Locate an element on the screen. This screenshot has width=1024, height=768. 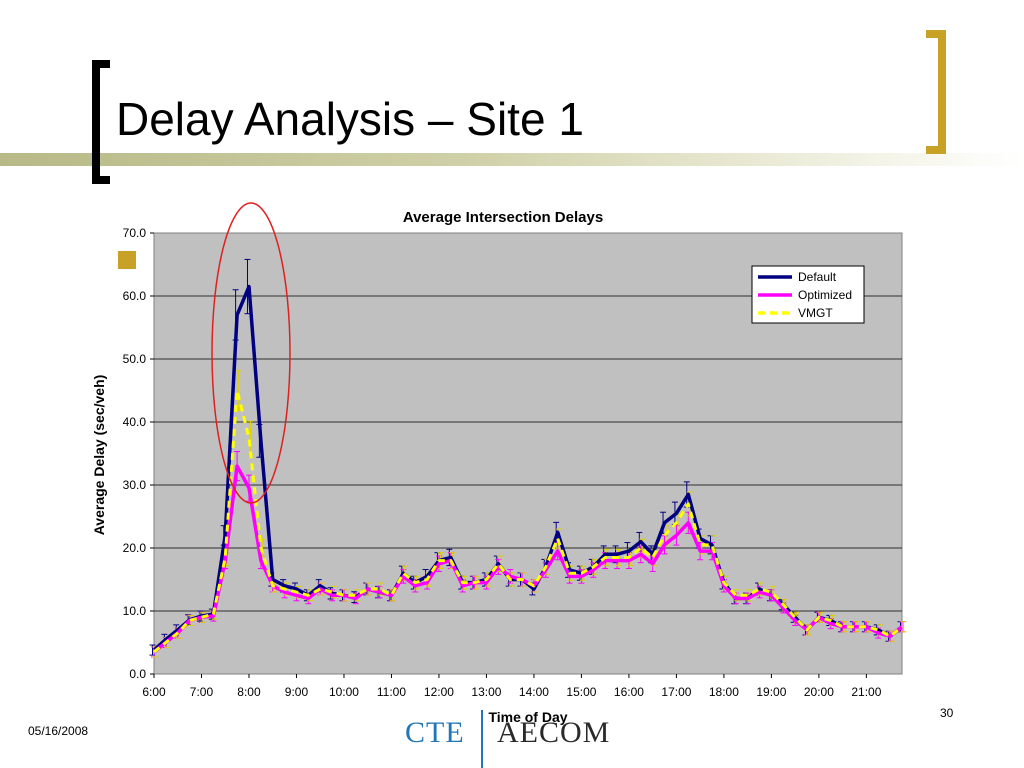
x-tick-label: 11:00 is located at coordinates (391, 692).